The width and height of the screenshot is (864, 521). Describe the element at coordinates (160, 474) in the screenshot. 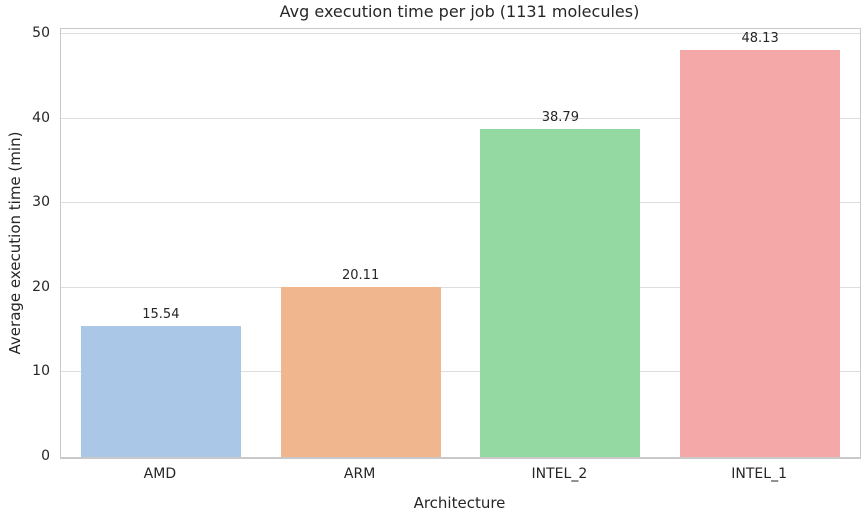

I see `x-tick-label: AMD` at that location.